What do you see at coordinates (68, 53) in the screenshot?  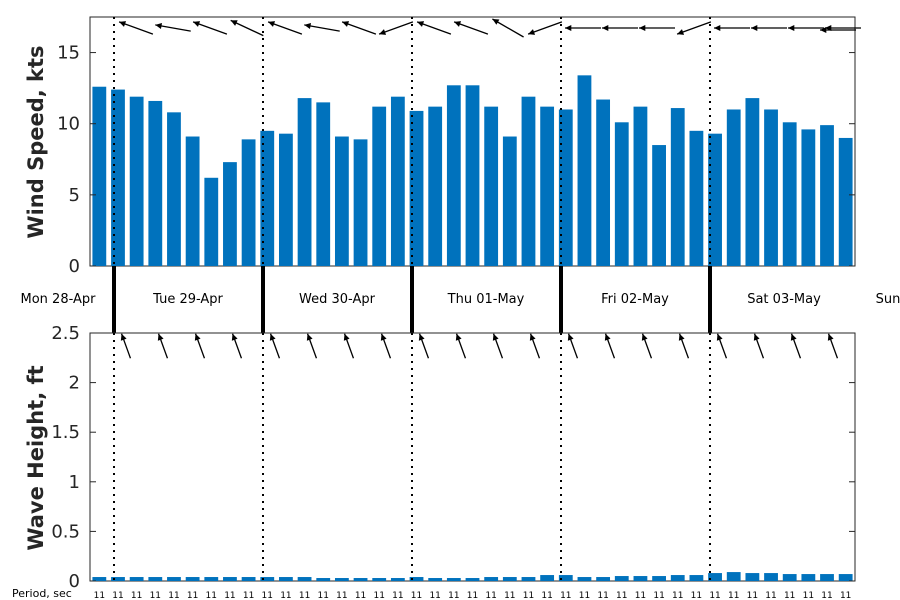 I see `y-tick-label: 15` at bounding box center [68, 53].